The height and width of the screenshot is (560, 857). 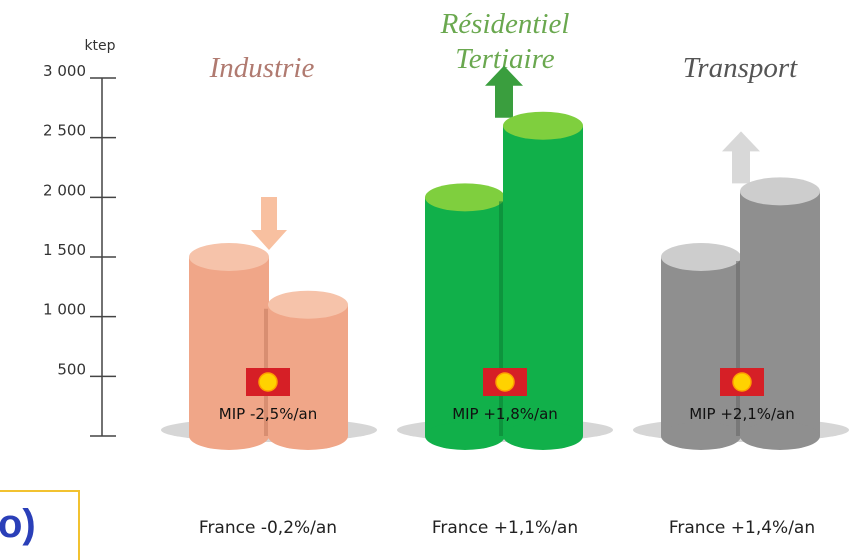 I want to click on y-tick-label: 500, so click(x=71, y=369).